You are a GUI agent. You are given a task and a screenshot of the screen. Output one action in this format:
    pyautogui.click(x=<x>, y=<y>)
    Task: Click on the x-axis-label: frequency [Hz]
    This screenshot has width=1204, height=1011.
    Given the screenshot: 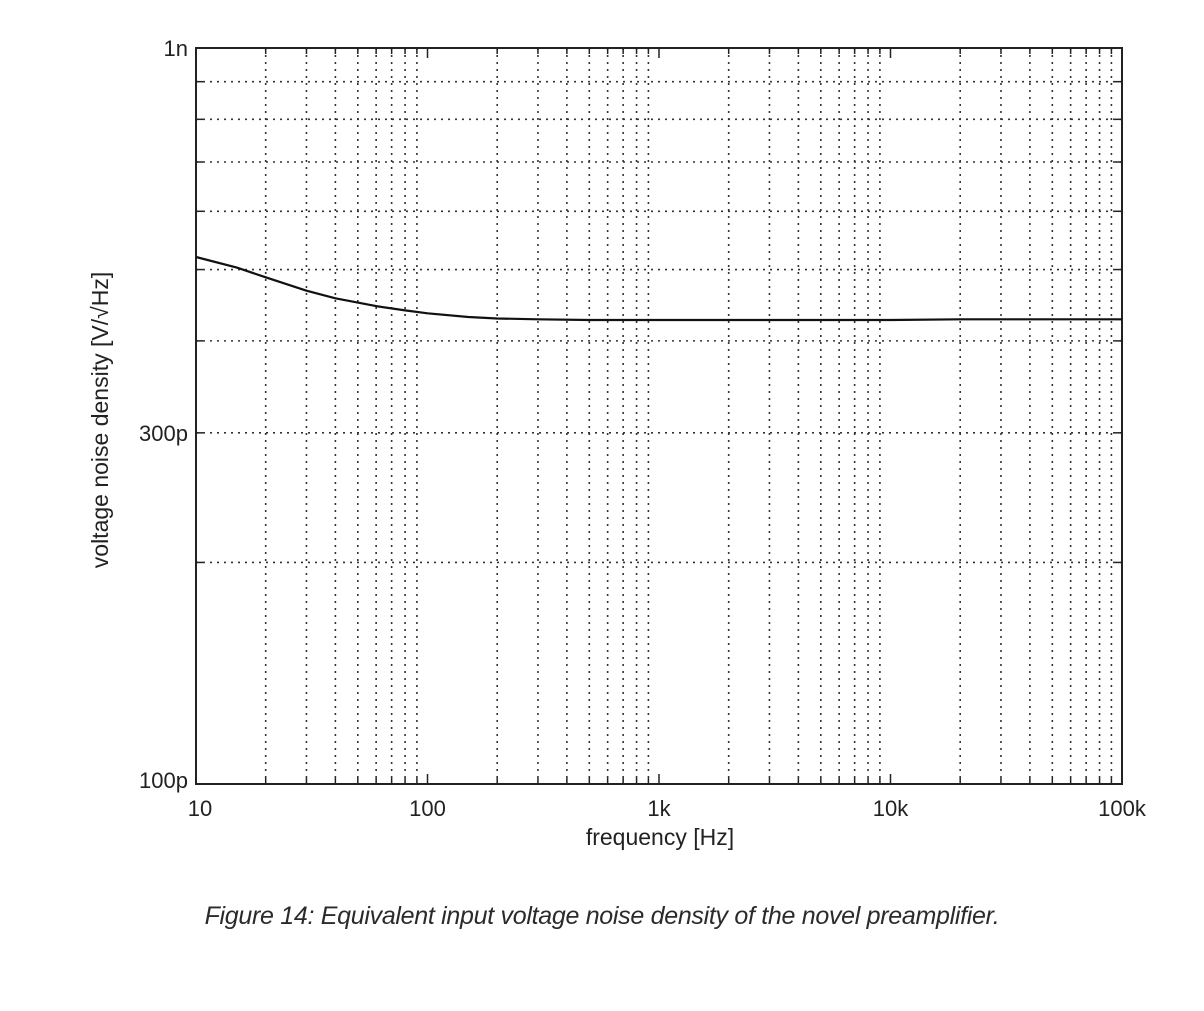 What is the action you would take?
    pyautogui.click(x=660, y=837)
    